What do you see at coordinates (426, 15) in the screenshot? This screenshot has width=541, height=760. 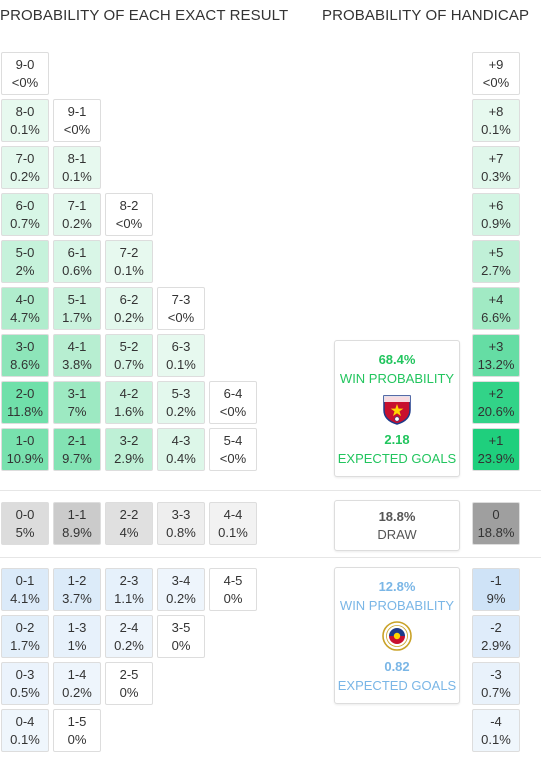 I see `handicap-header: PROBABILITY OF HANDICAP` at bounding box center [426, 15].